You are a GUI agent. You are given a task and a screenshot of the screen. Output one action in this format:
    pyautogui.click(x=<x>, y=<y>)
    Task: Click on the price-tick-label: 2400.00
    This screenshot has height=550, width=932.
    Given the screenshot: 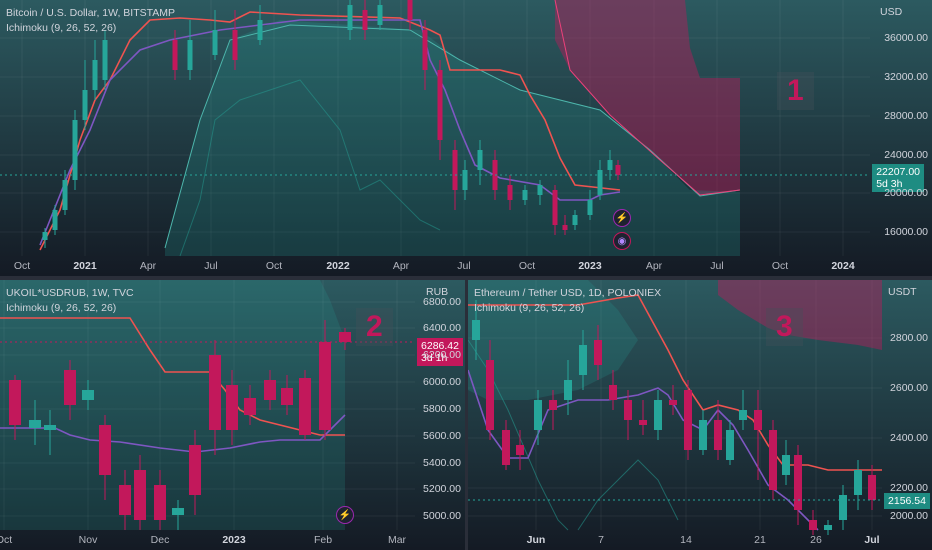 What is the action you would take?
    pyautogui.click(x=909, y=438)
    